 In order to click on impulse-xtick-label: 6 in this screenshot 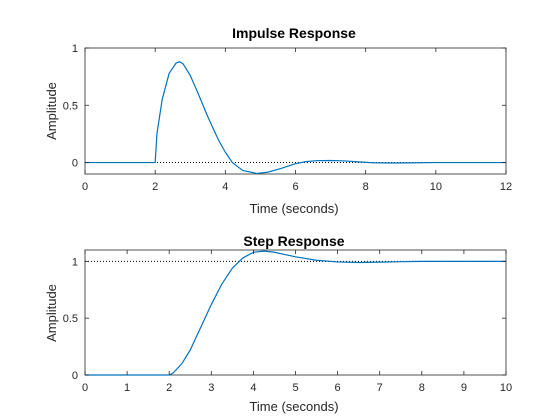, I will do `click(295, 187)`.